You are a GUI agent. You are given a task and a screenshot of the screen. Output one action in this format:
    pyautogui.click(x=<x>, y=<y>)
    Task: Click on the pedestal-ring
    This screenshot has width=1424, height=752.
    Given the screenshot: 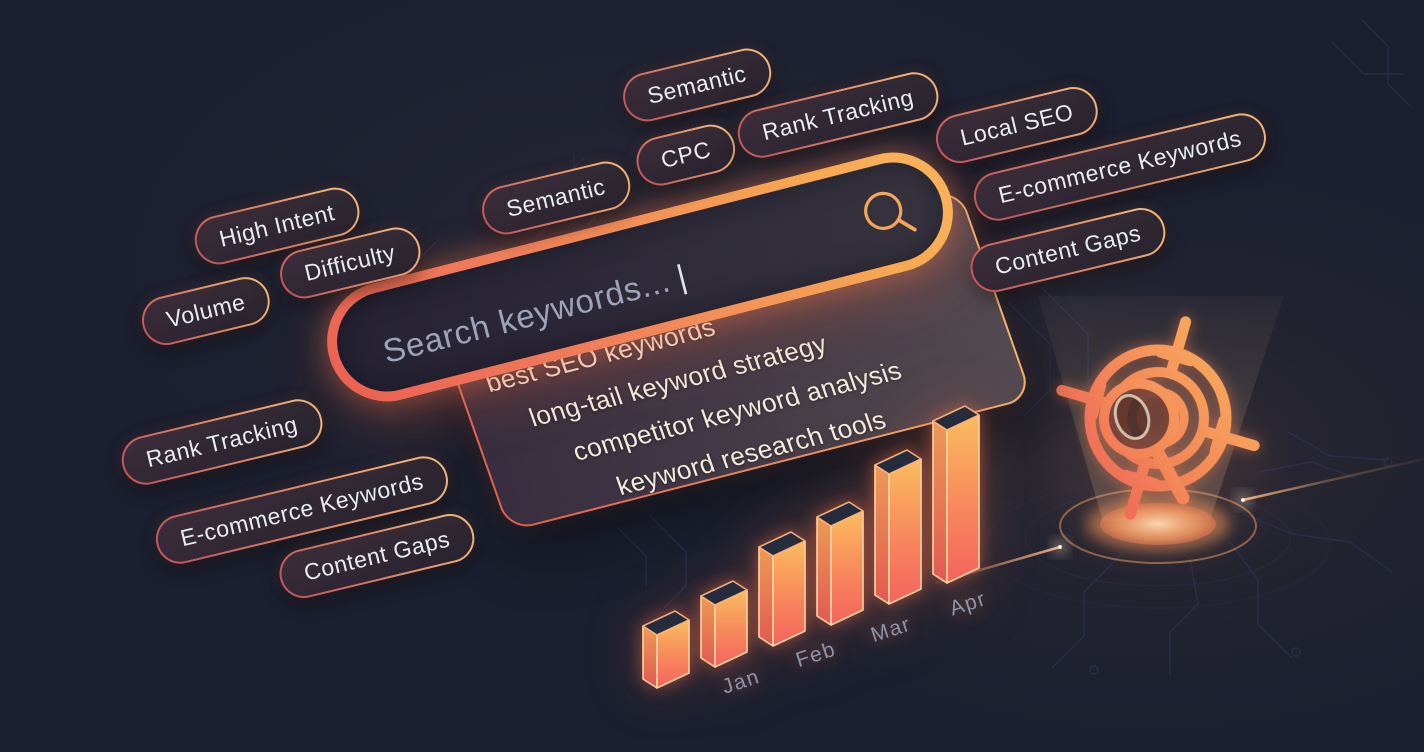 What is the action you would take?
    pyautogui.click(x=1158, y=526)
    